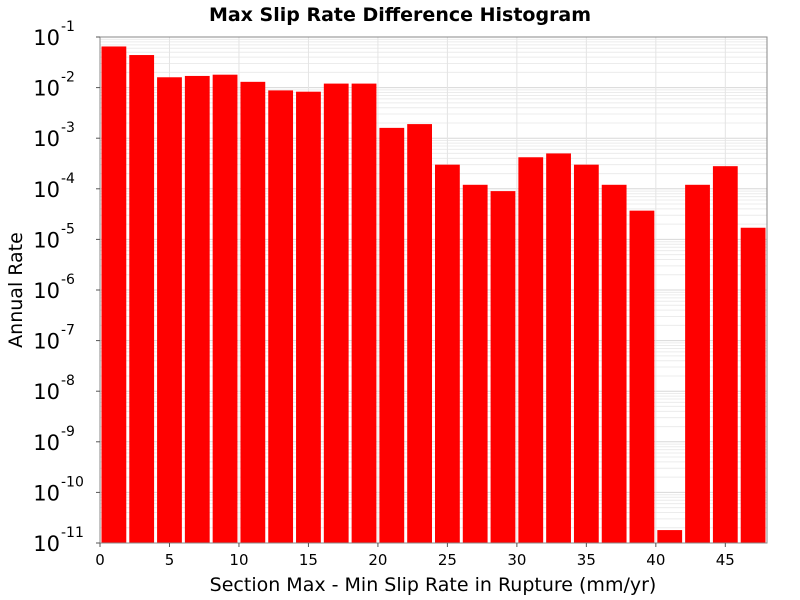 The width and height of the screenshot is (800, 600). I want to click on x-tick-label: 15, so click(308, 560).